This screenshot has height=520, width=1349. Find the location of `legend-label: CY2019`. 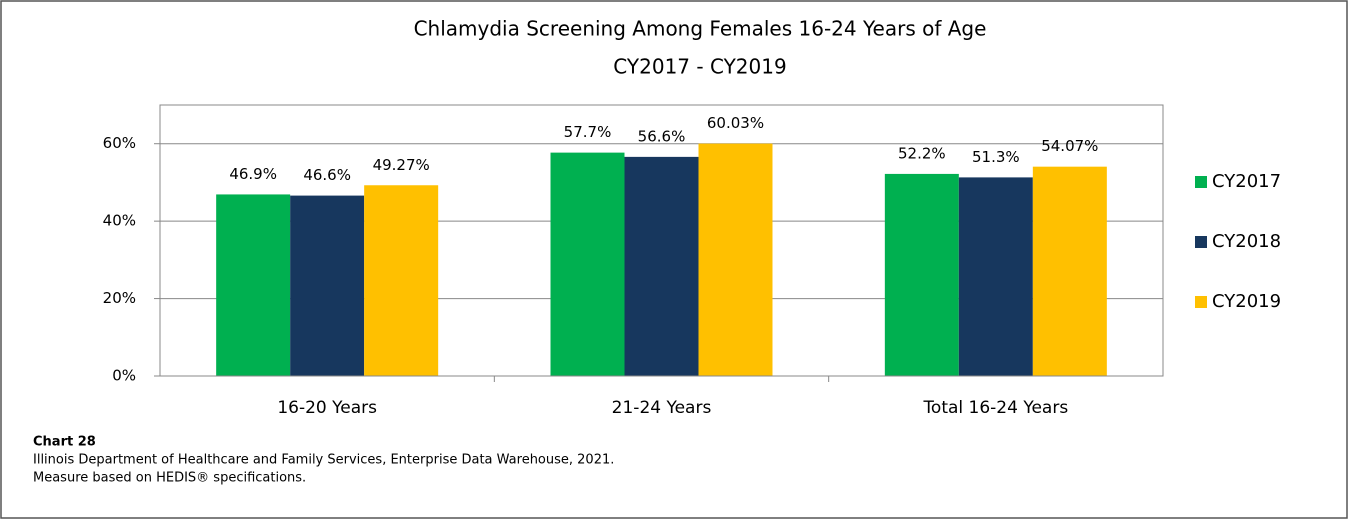

legend-label: CY2019 is located at coordinates (1246, 301).